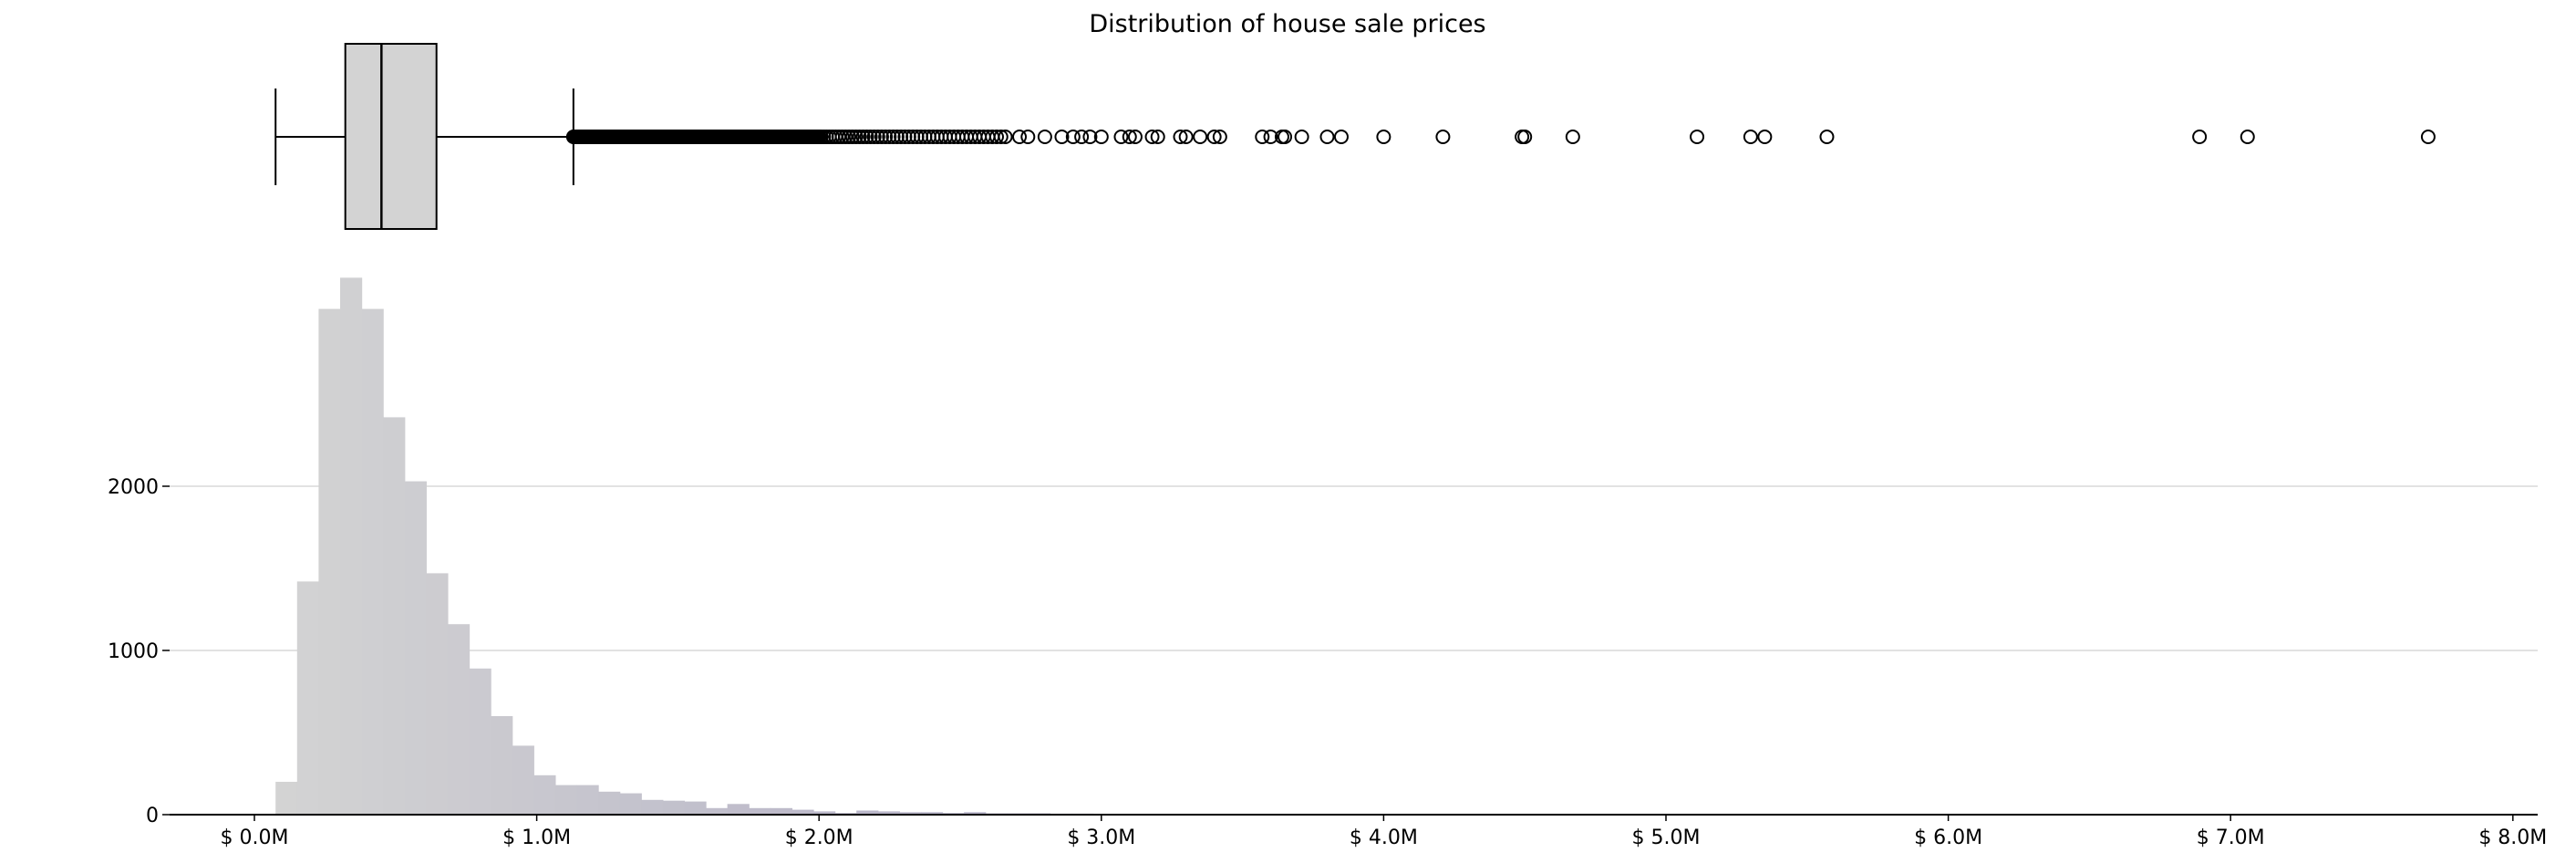  Describe the element at coordinates (255, 838) in the screenshot. I see `x-tick-label: $ 0.0M` at that location.